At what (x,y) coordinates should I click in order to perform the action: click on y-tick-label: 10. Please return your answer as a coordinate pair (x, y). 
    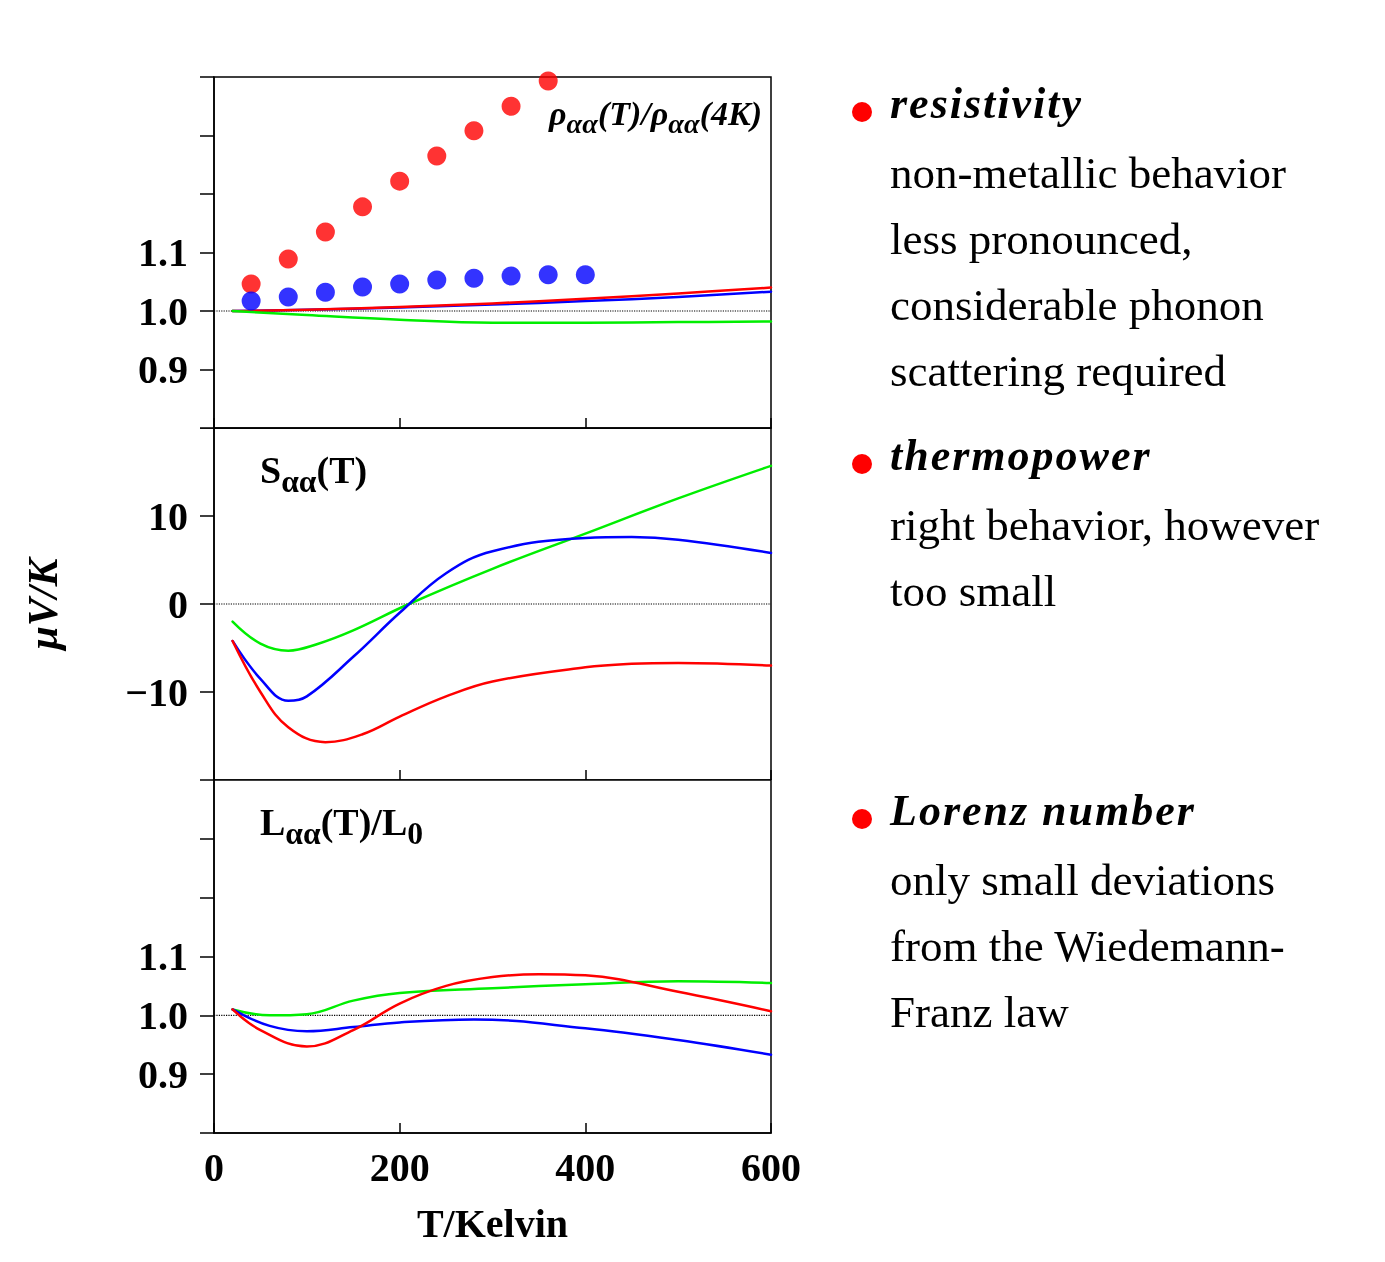
    Looking at the image, I should click on (168, 516).